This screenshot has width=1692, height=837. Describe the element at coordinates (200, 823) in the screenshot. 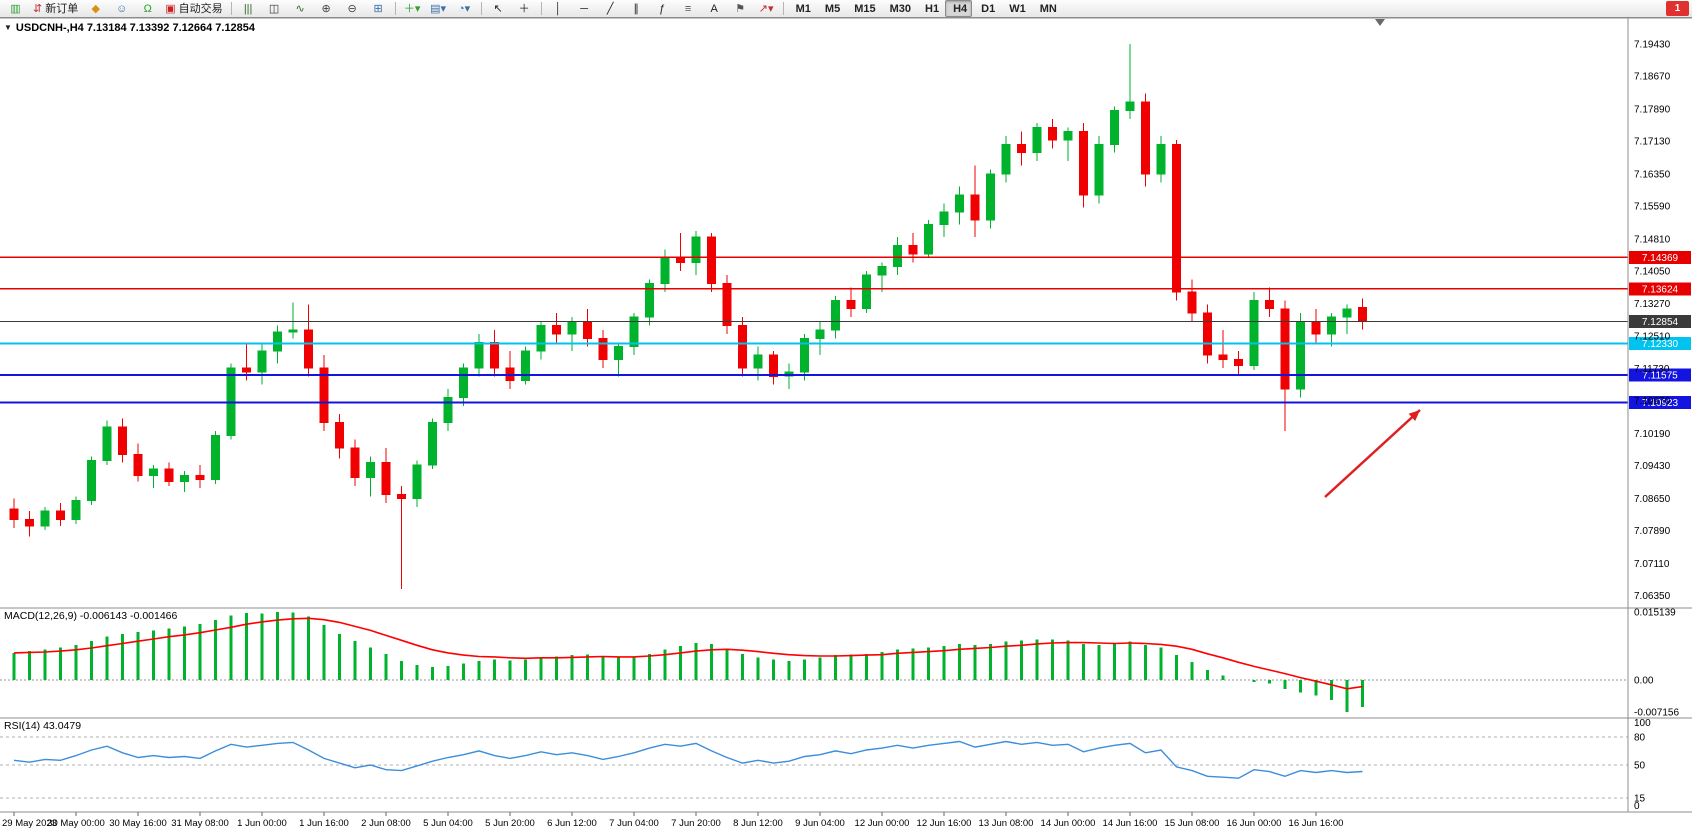

I see `time-axis-label: 31 May 08:00` at that location.